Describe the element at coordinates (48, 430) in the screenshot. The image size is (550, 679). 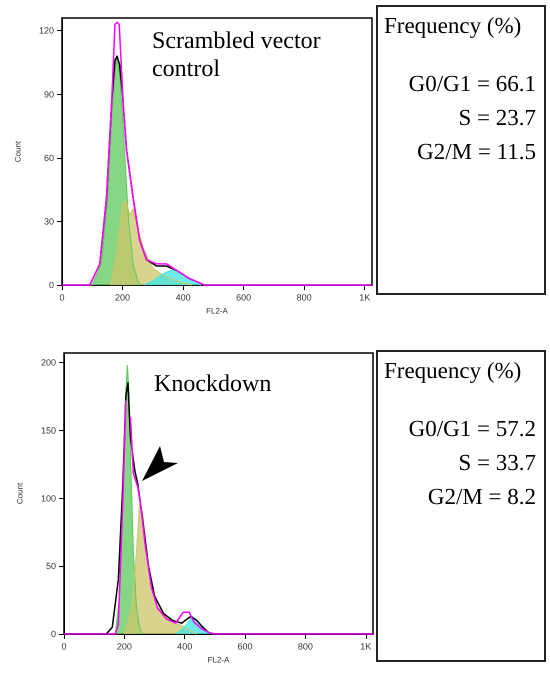
I see `y-tick-label: 150` at that location.